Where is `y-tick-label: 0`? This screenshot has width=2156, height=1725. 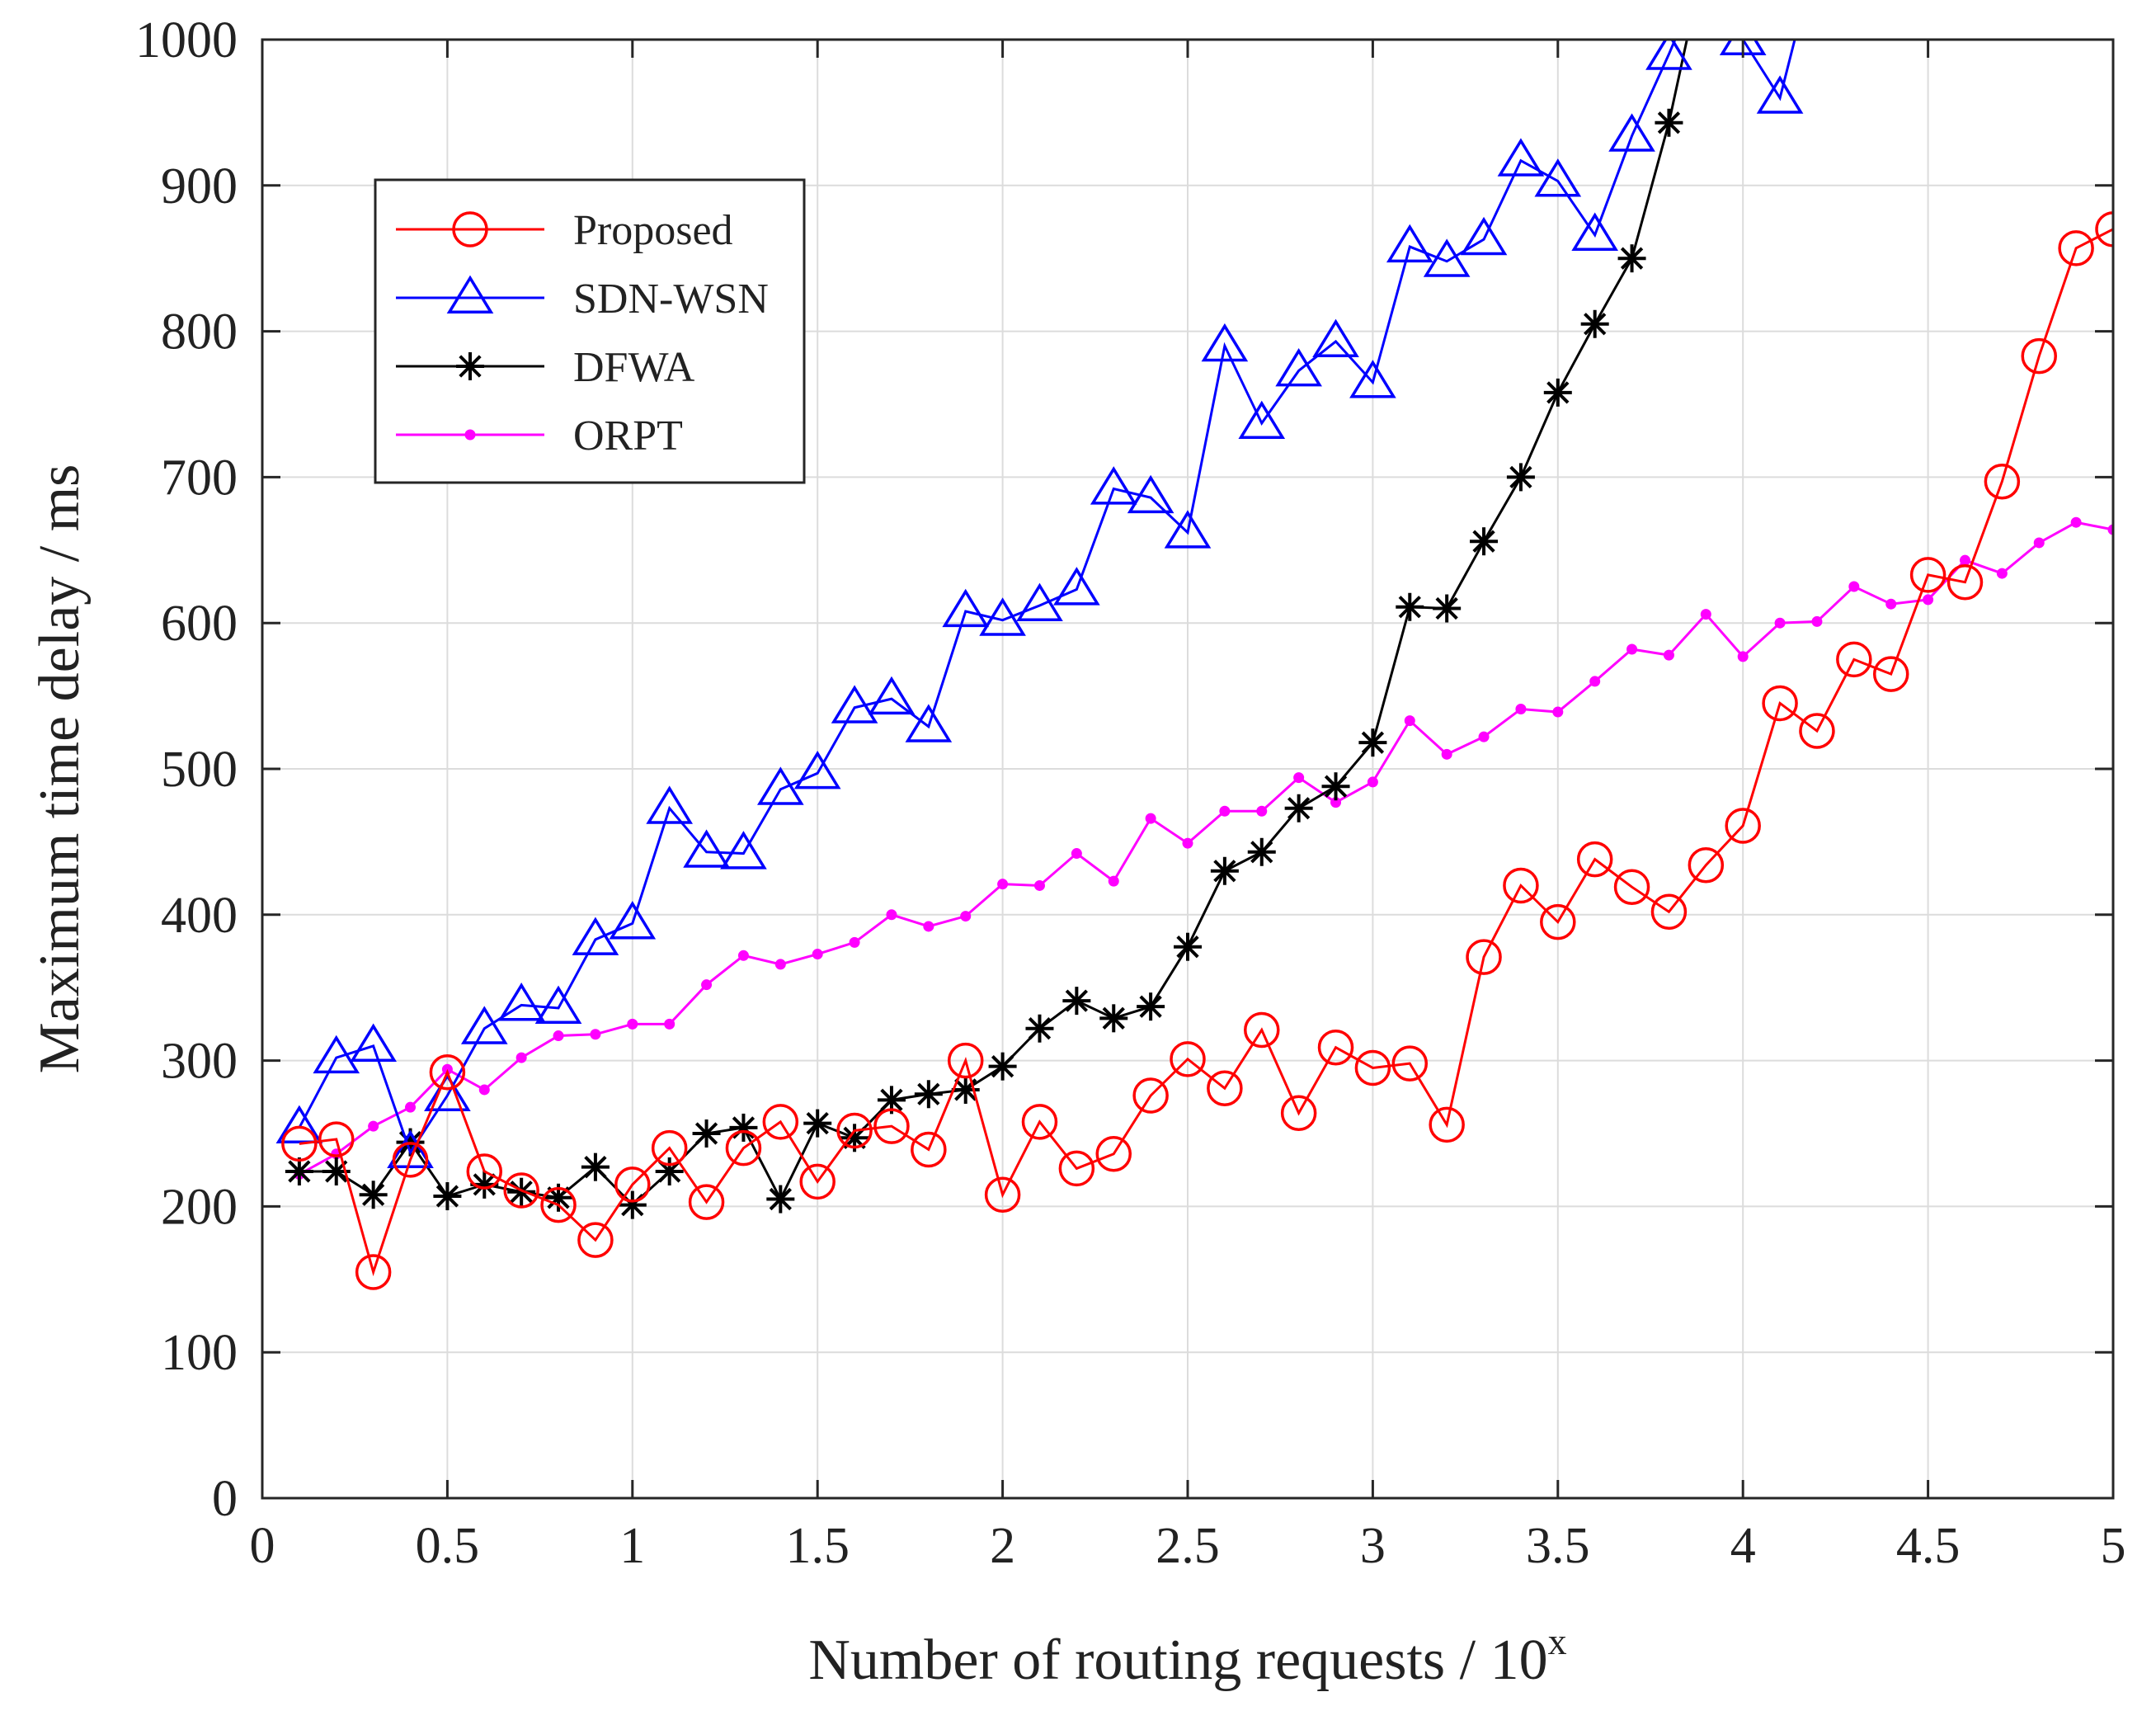 y-tick-label: 0 is located at coordinates (225, 1499).